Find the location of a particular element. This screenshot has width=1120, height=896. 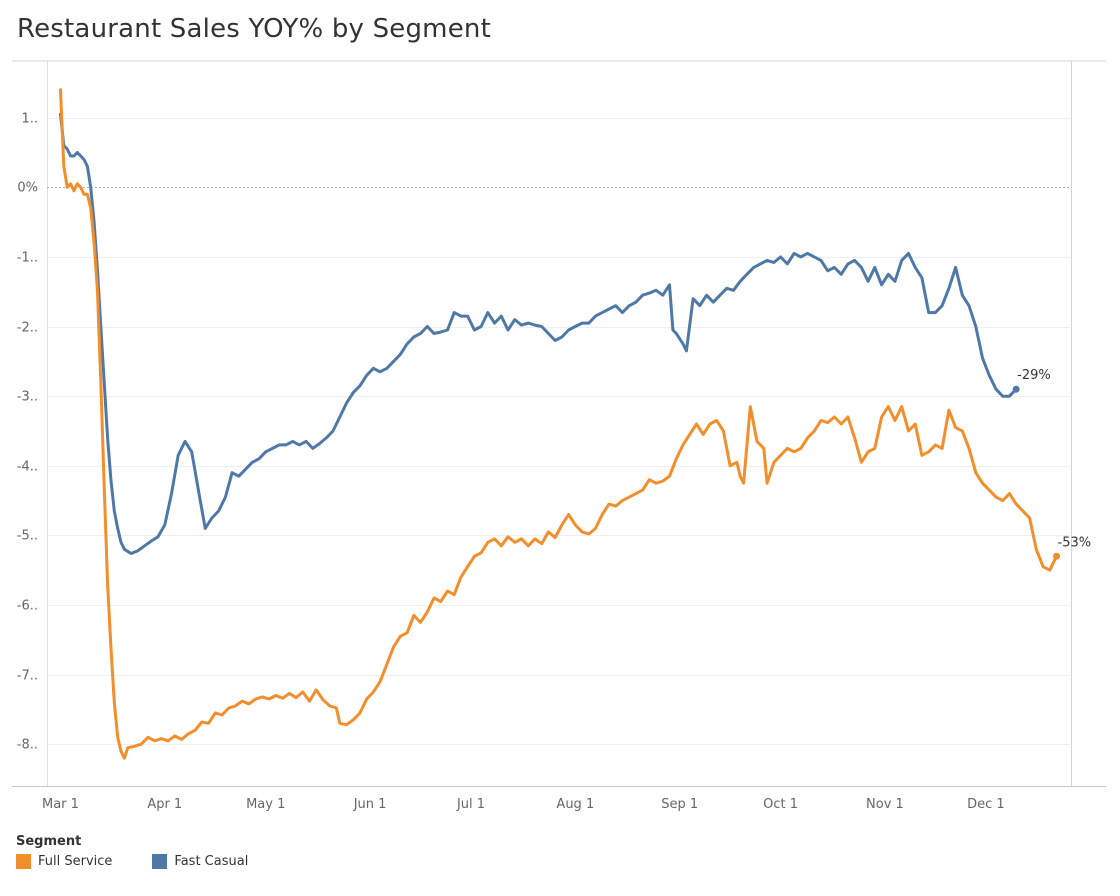

end-label-full-service: -53% is located at coordinates (1075, 542).